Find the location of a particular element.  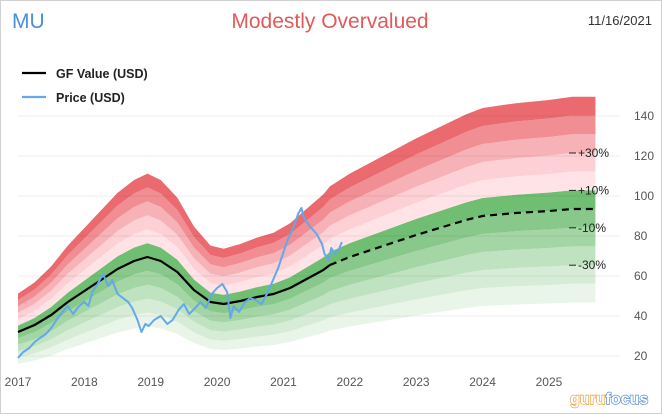

y-tick-label: 80 is located at coordinates (641, 236).